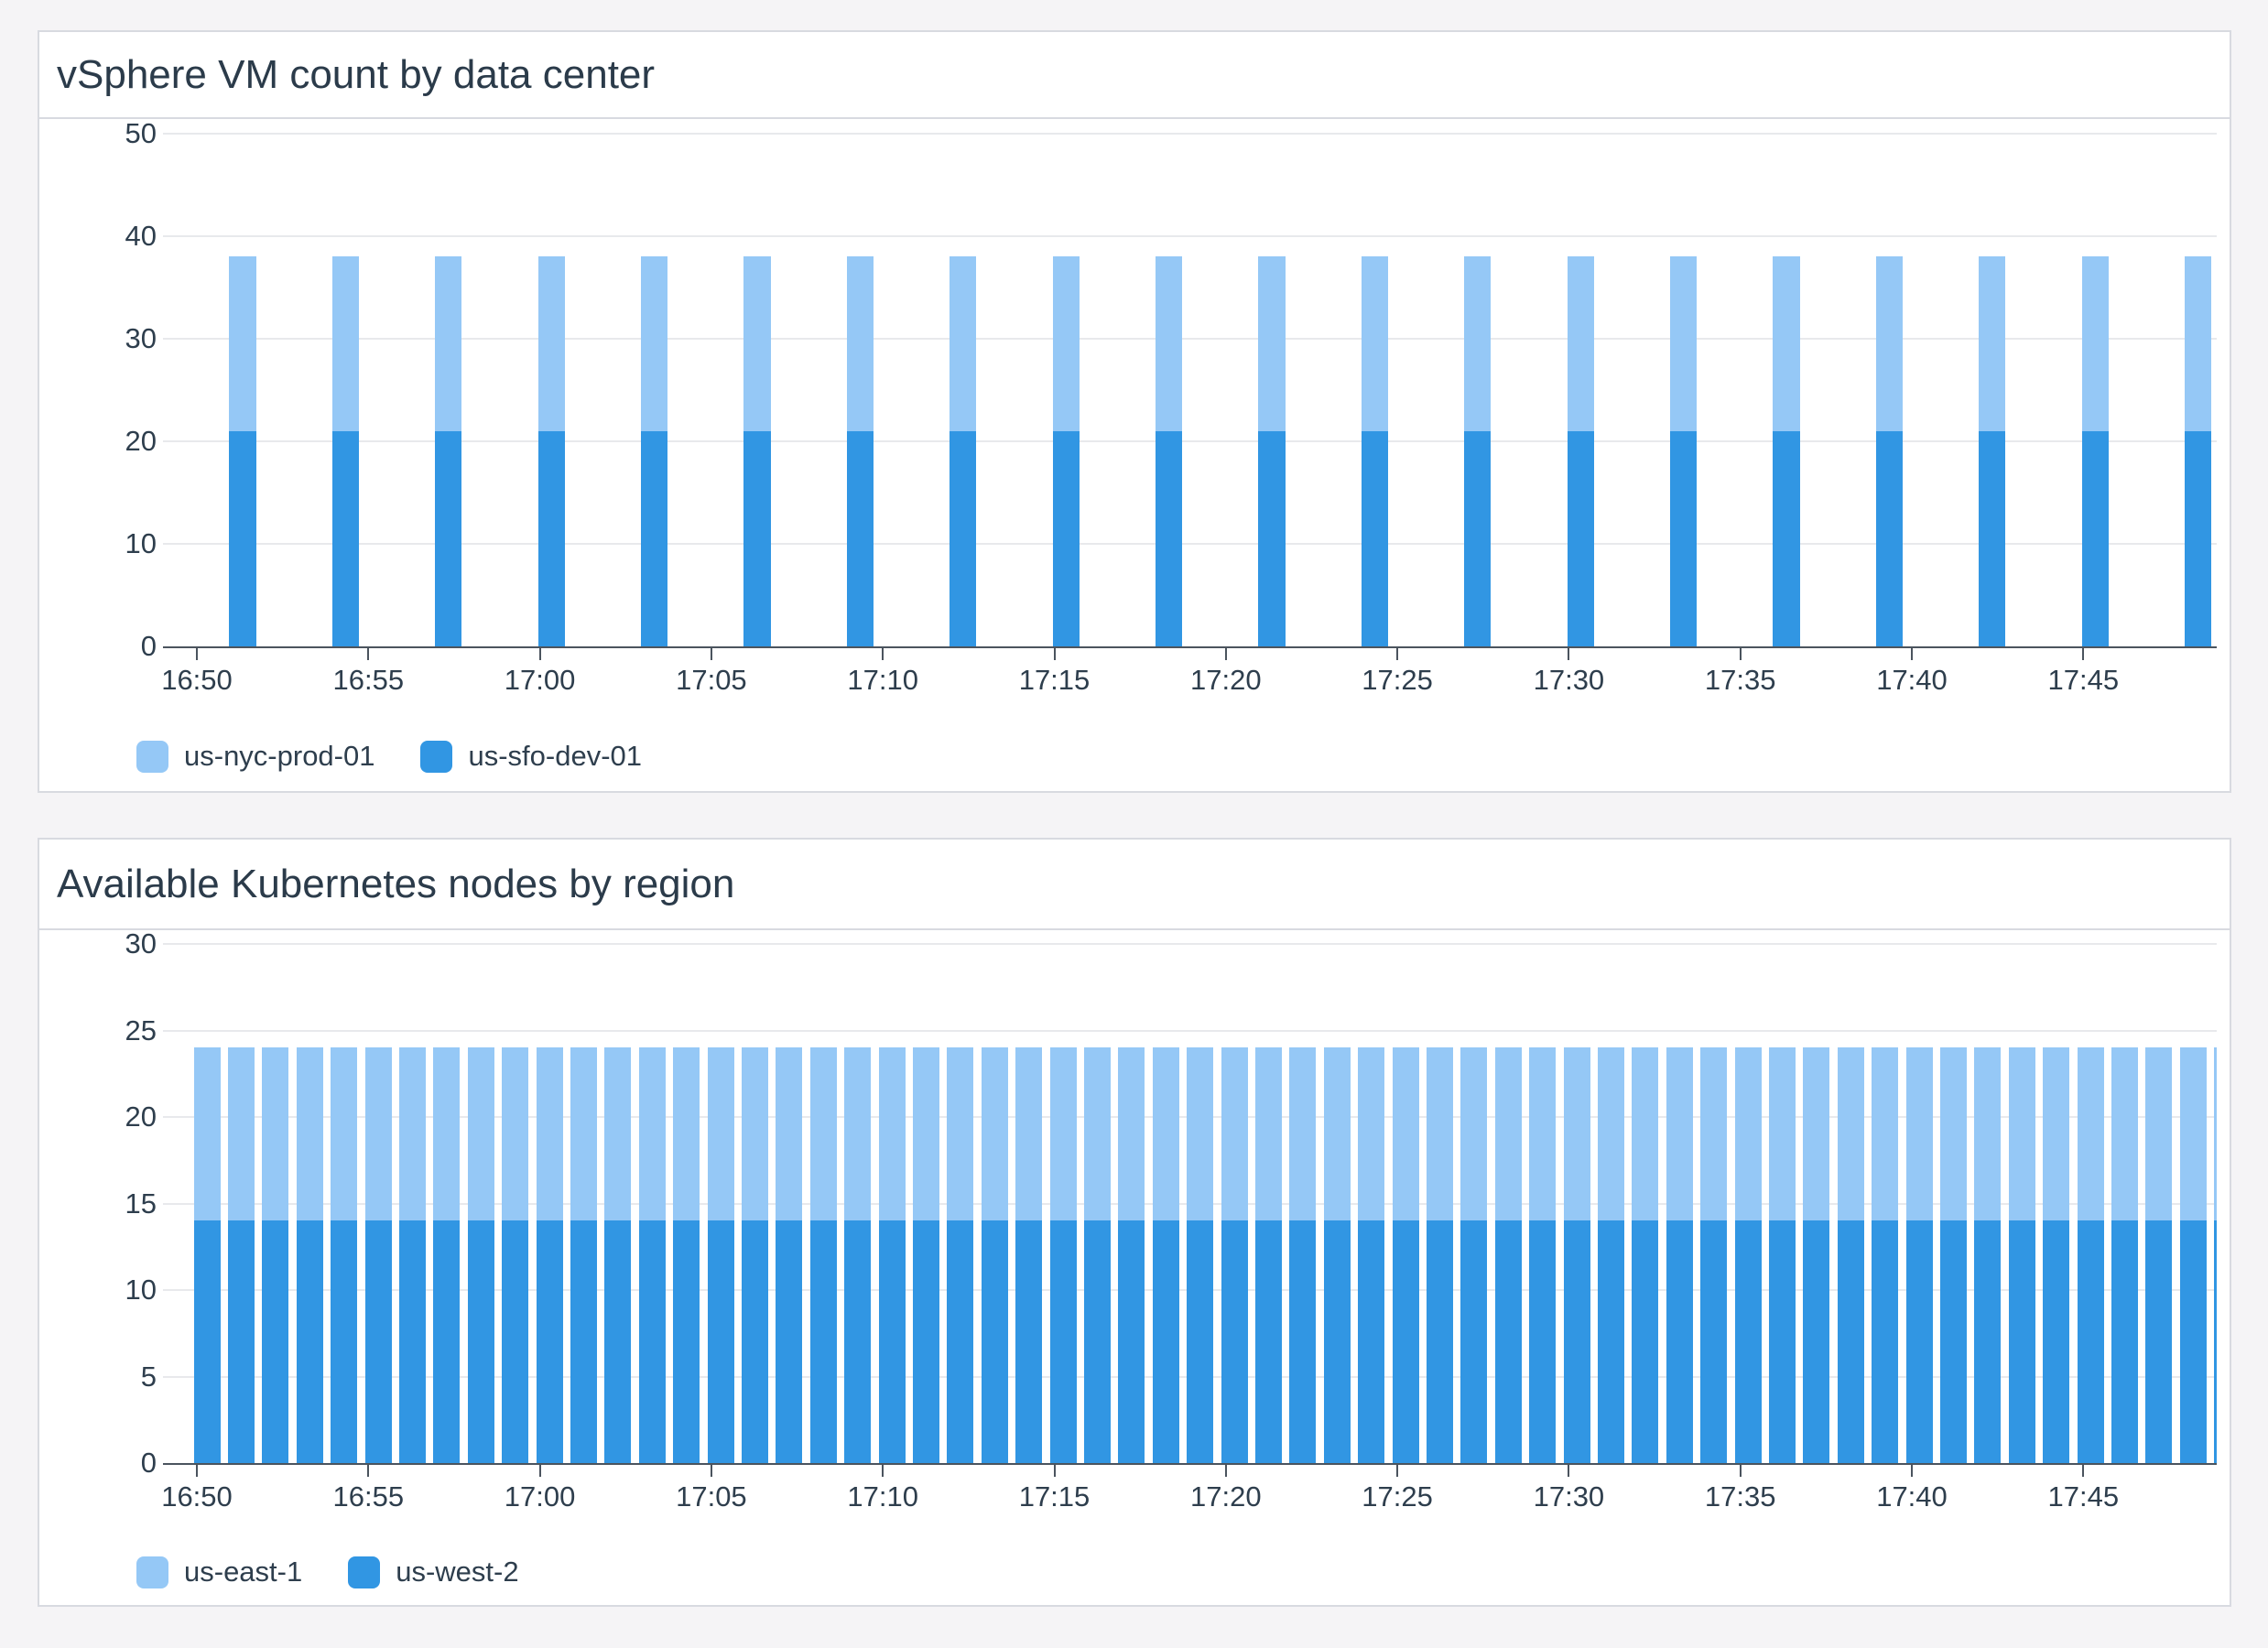 The image size is (2268, 1648). Describe the element at coordinates (1741, 1471) in the screenshot. I see `x-axis-tick` at that location.